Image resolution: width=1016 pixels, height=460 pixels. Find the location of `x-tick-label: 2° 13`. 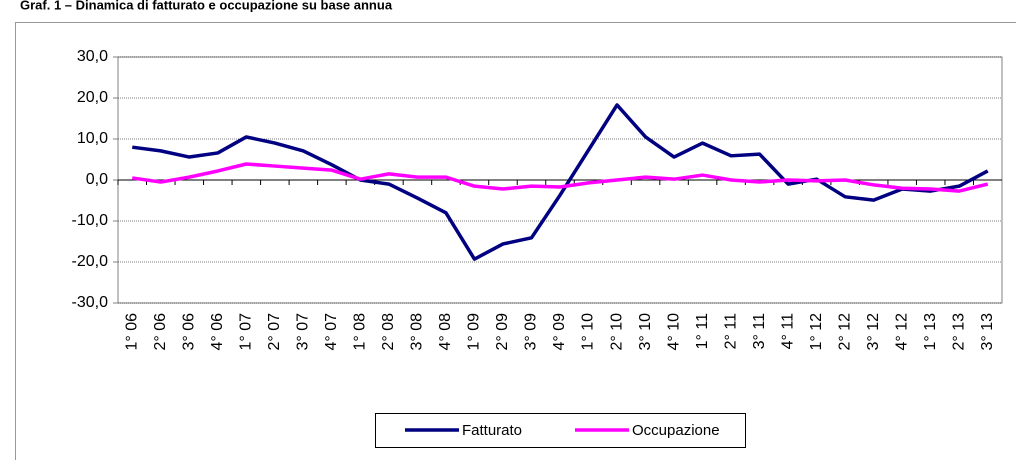

x-tick-label: 2° 13 is located at coordinates (958, 332).